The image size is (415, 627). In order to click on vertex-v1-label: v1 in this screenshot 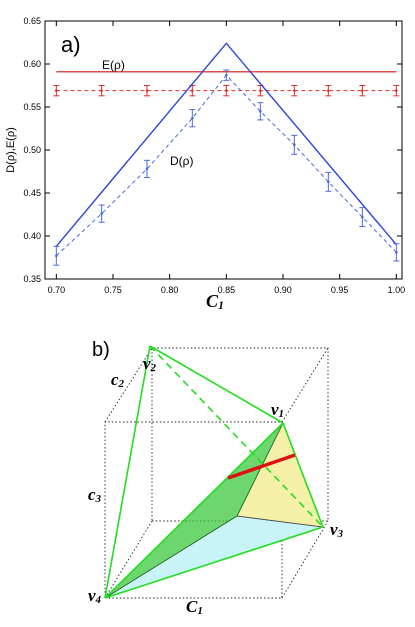, I will do `click(277, 410)`.